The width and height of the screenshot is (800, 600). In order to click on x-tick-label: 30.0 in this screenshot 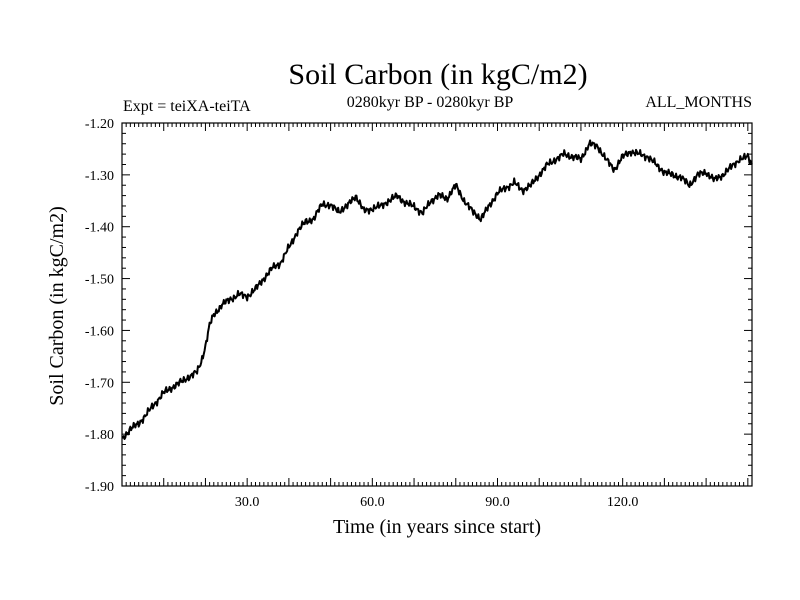, I will do `click(247, 502)`.